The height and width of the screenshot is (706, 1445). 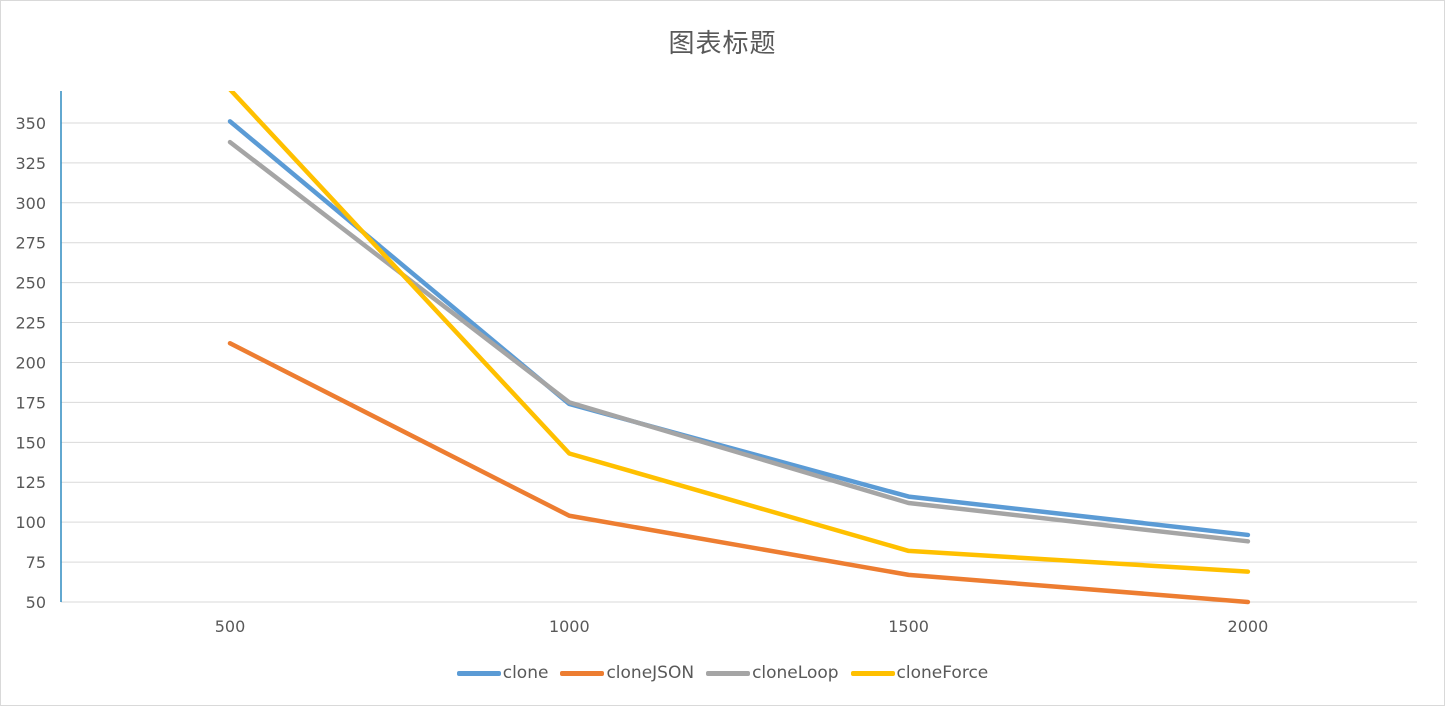 What do you see at coordinates (722, 44) in the screenshot?
I see `chart-title: 图表标题` at bounding box center [722, 44].